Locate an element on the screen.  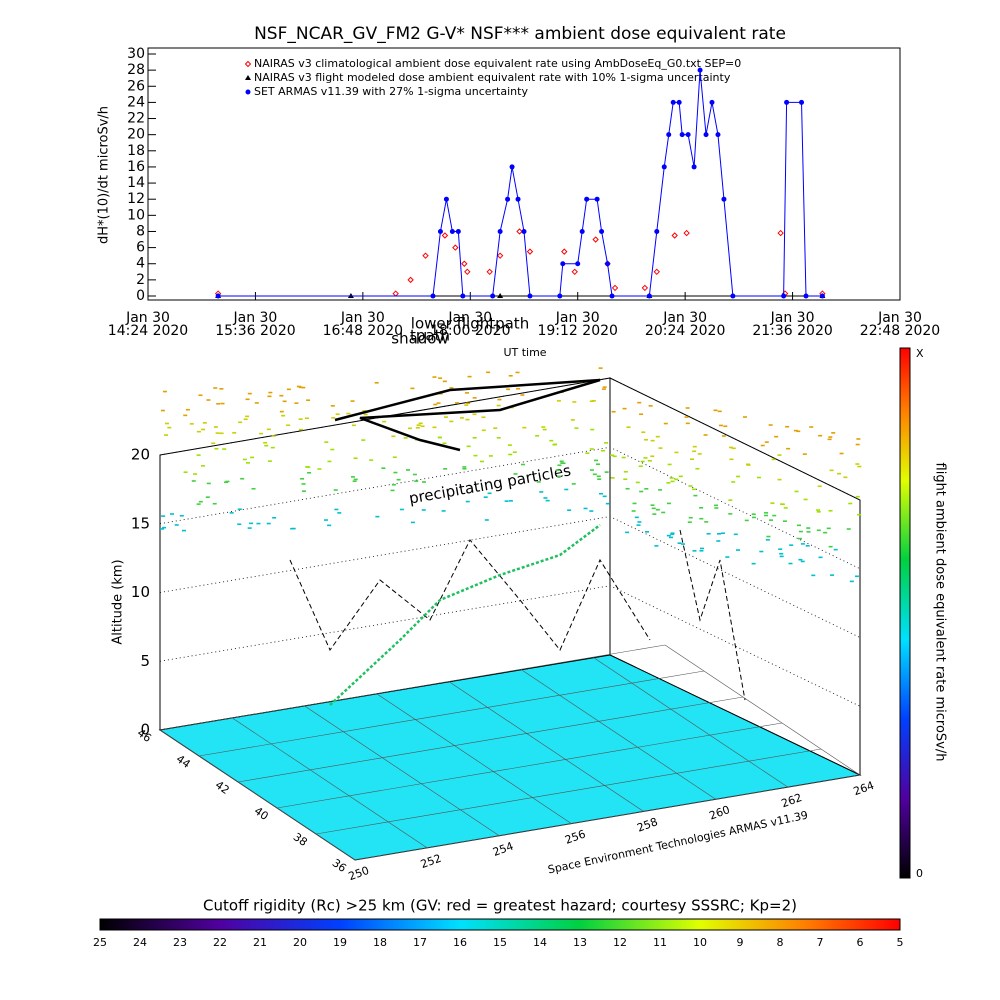
colorbar-tick-label: 24 is located at coordinates (140, 942).